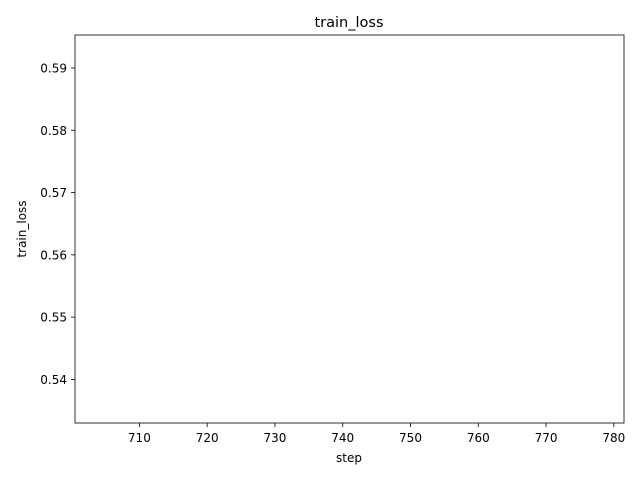 This screenshot has width=640, height=480. Describe the element at coordinates (546, 438) in the screenshot. I see `x-tick-label: 770` at that location.